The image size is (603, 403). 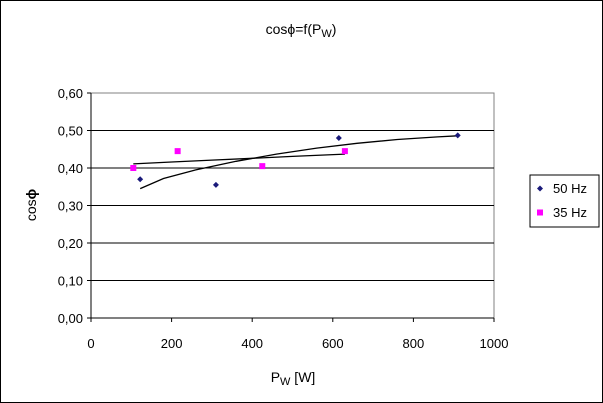 What do you see at coordinates (31, 210) in the screenshot?
I see `y-axis-title-main: cos` at bounding box center [31, 210].